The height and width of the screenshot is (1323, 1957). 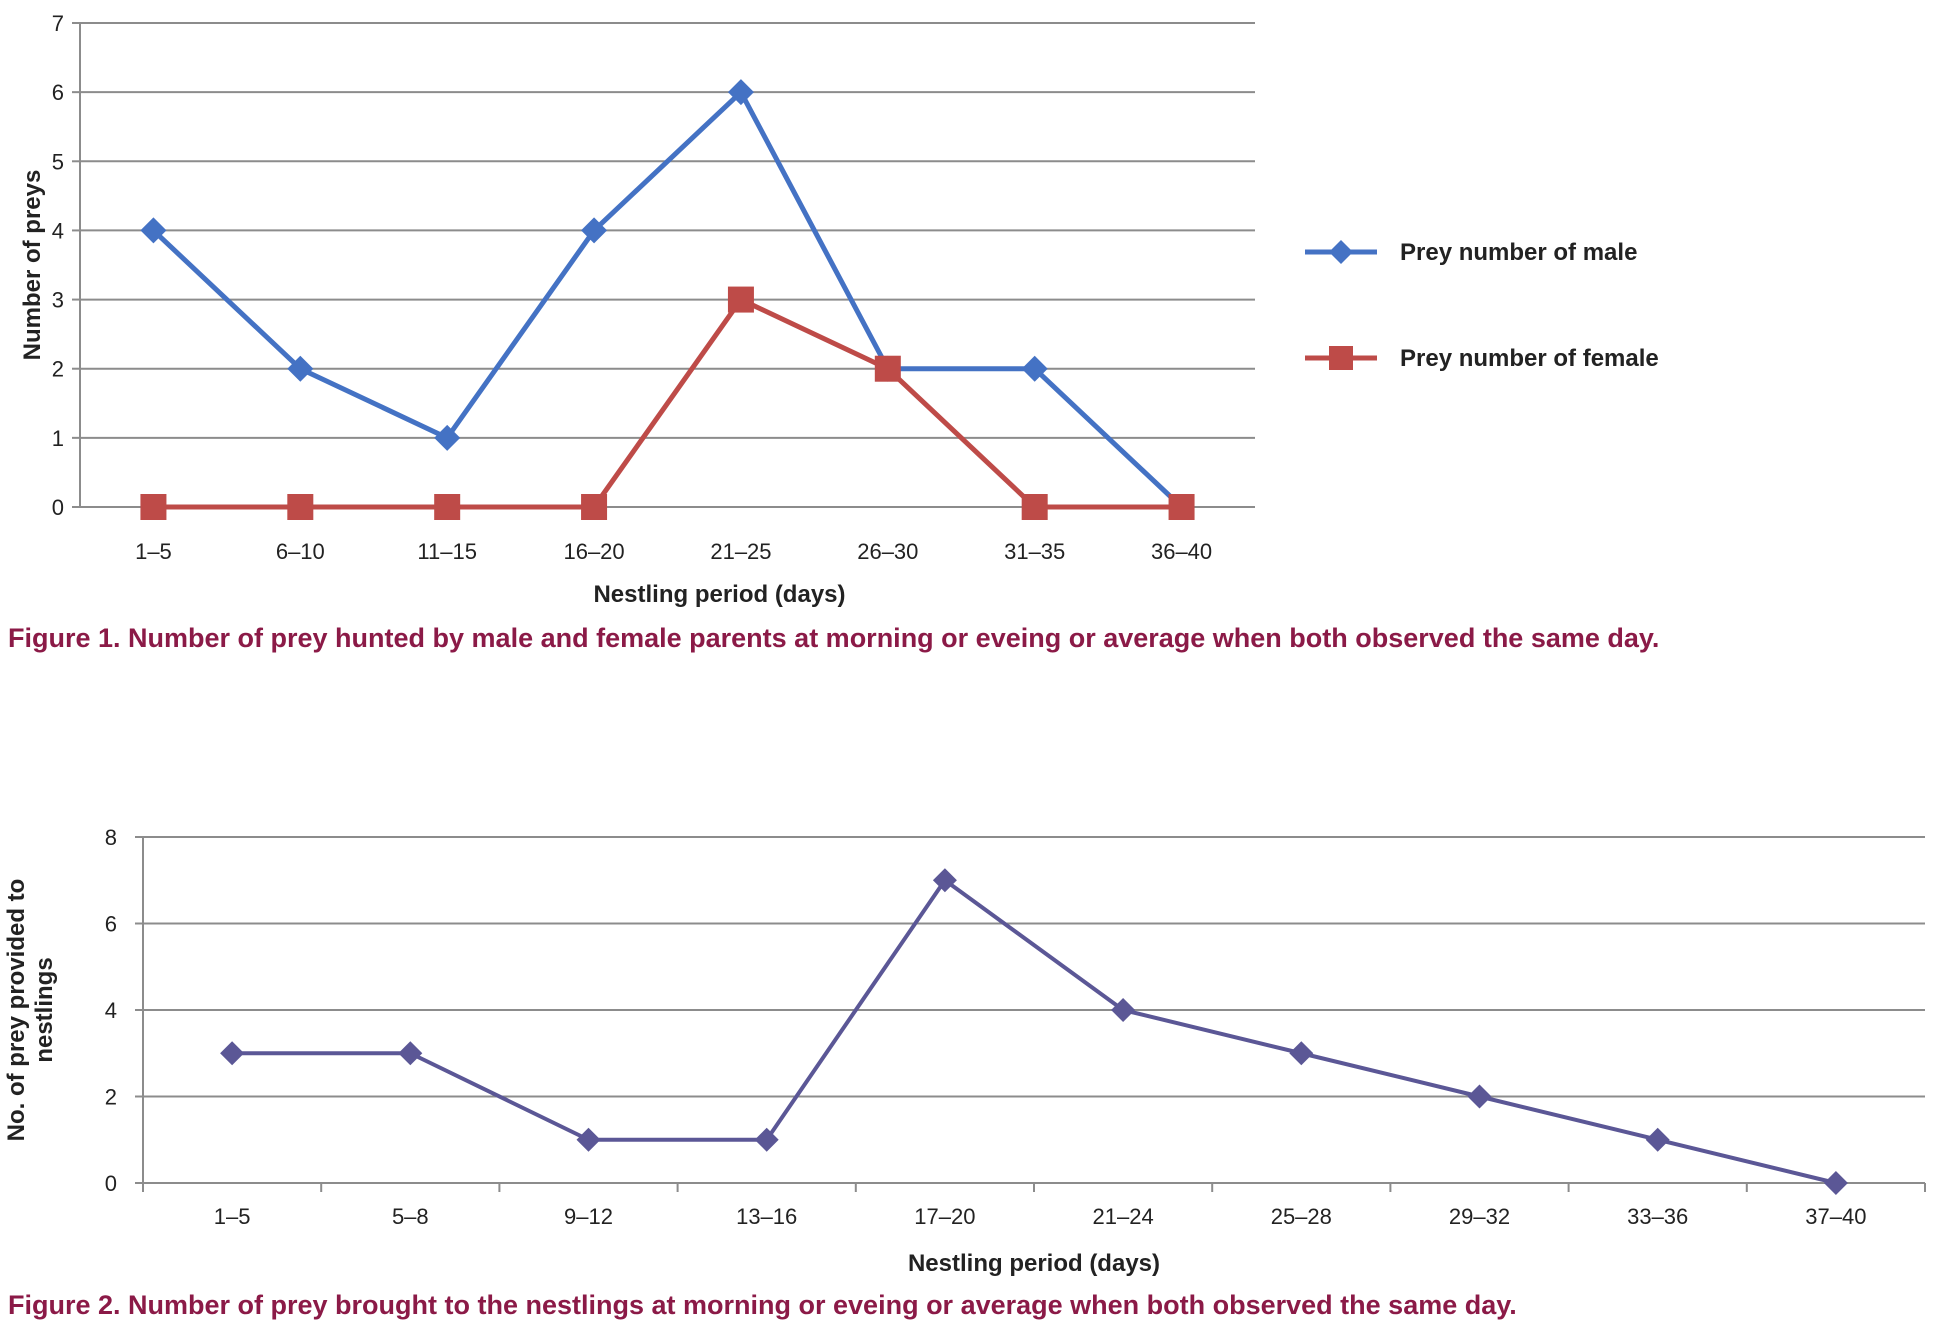 What do you see at coordinates (1518, 252) in the screenshot?
I see `legend-label: Prey number of male` at bounding box center [1518, 252].